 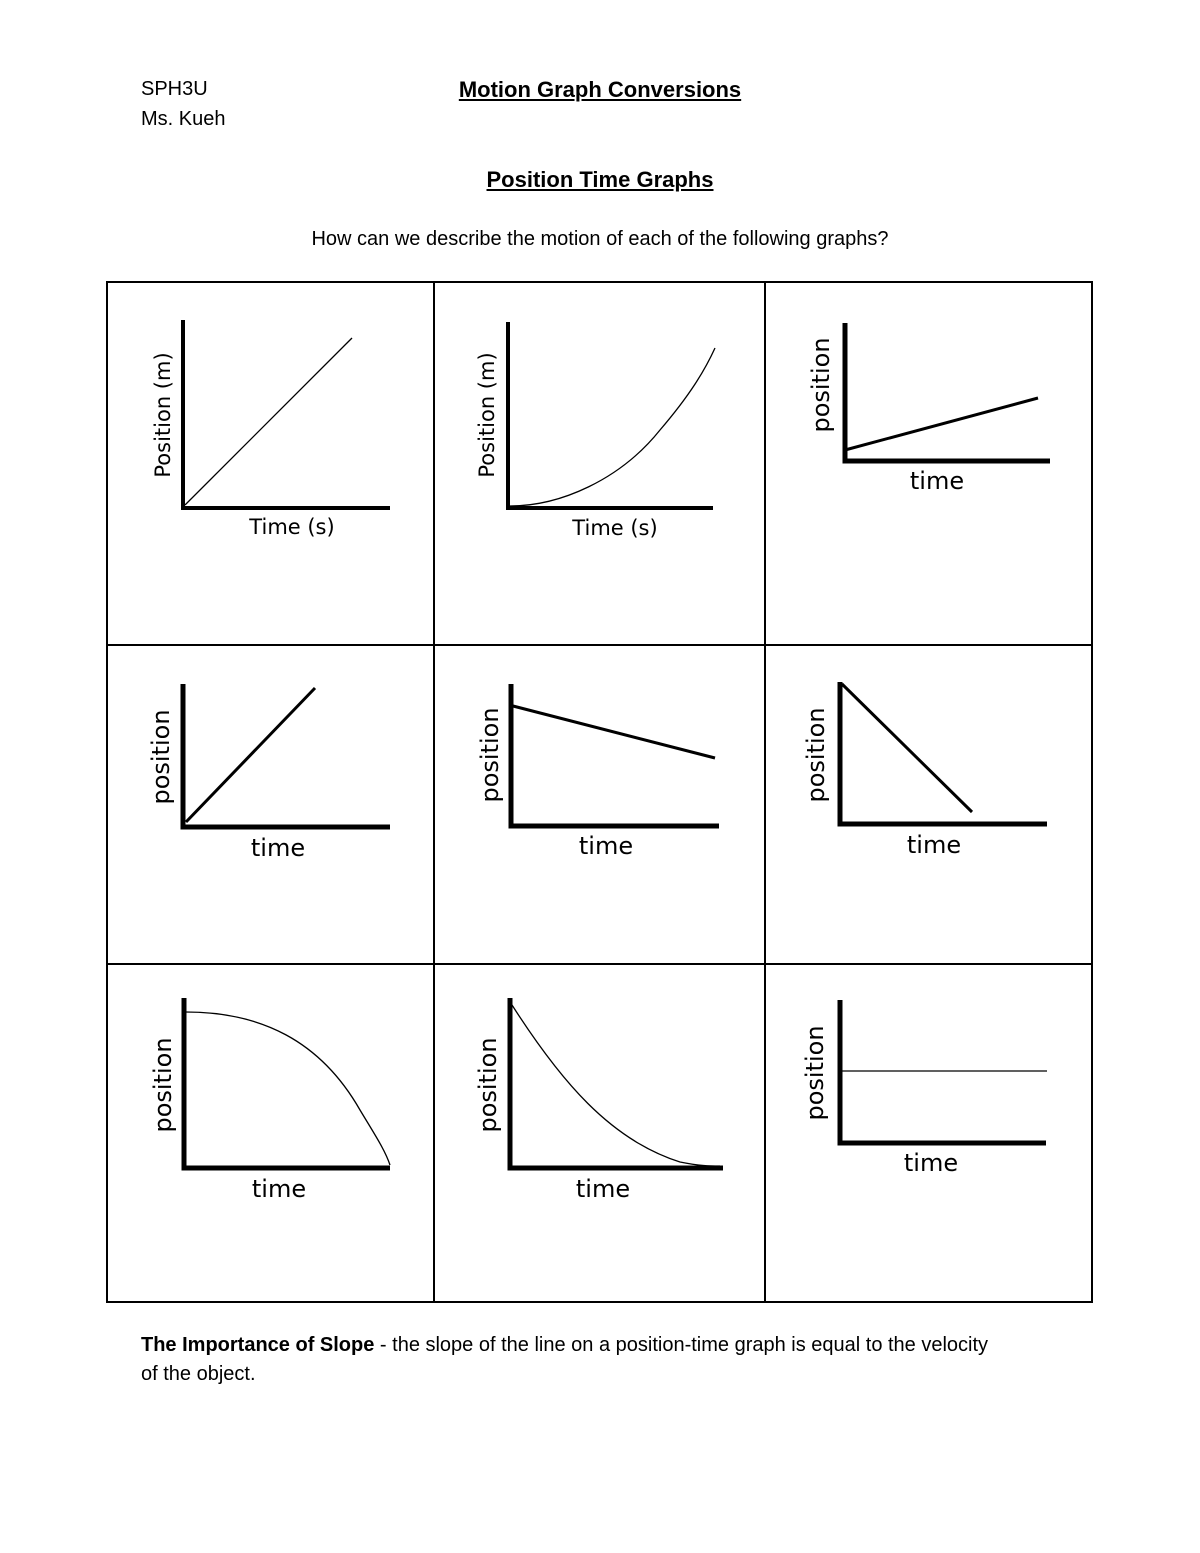 I want to click on graph-4: position time, so click(x=268, y=773).